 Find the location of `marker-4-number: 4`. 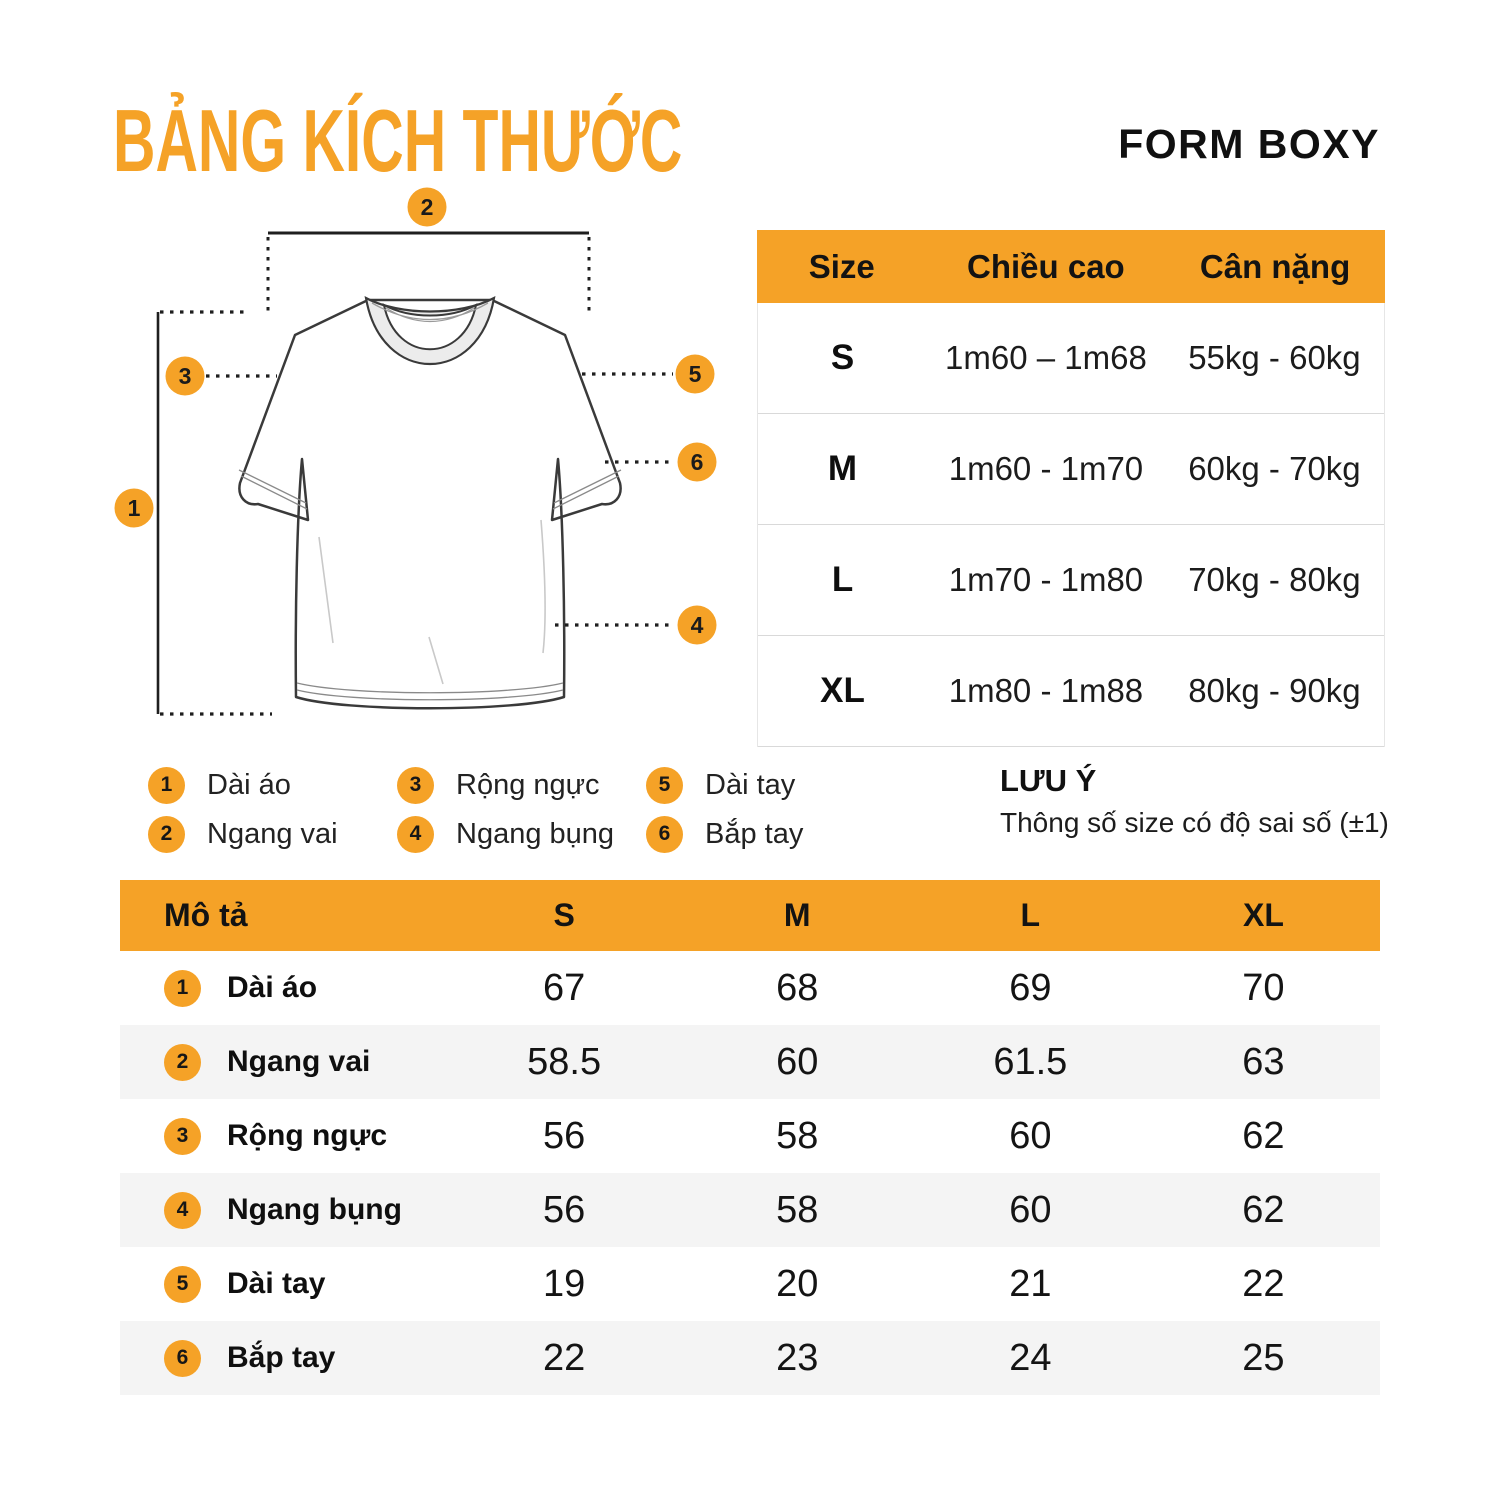

marker-4-number: 4 is located at coordinates (697, 625).